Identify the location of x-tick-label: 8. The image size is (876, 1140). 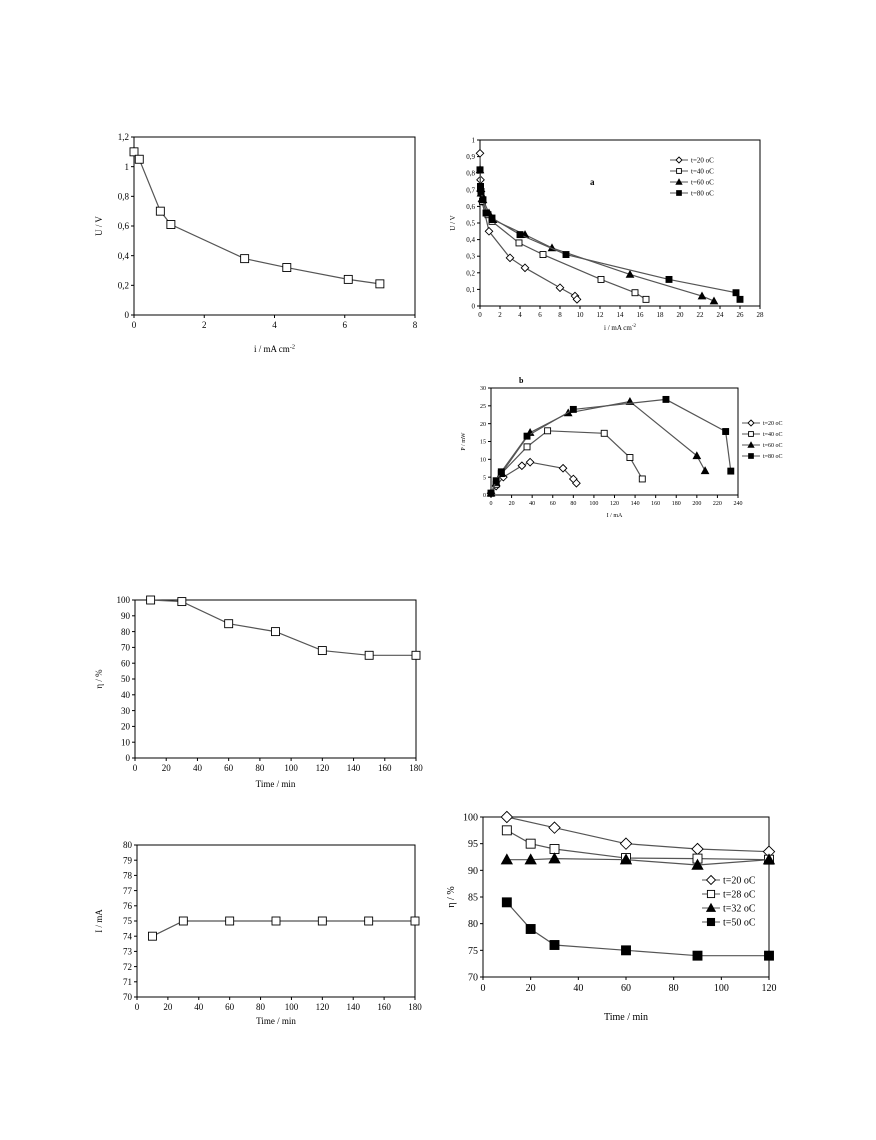
(560, 315).